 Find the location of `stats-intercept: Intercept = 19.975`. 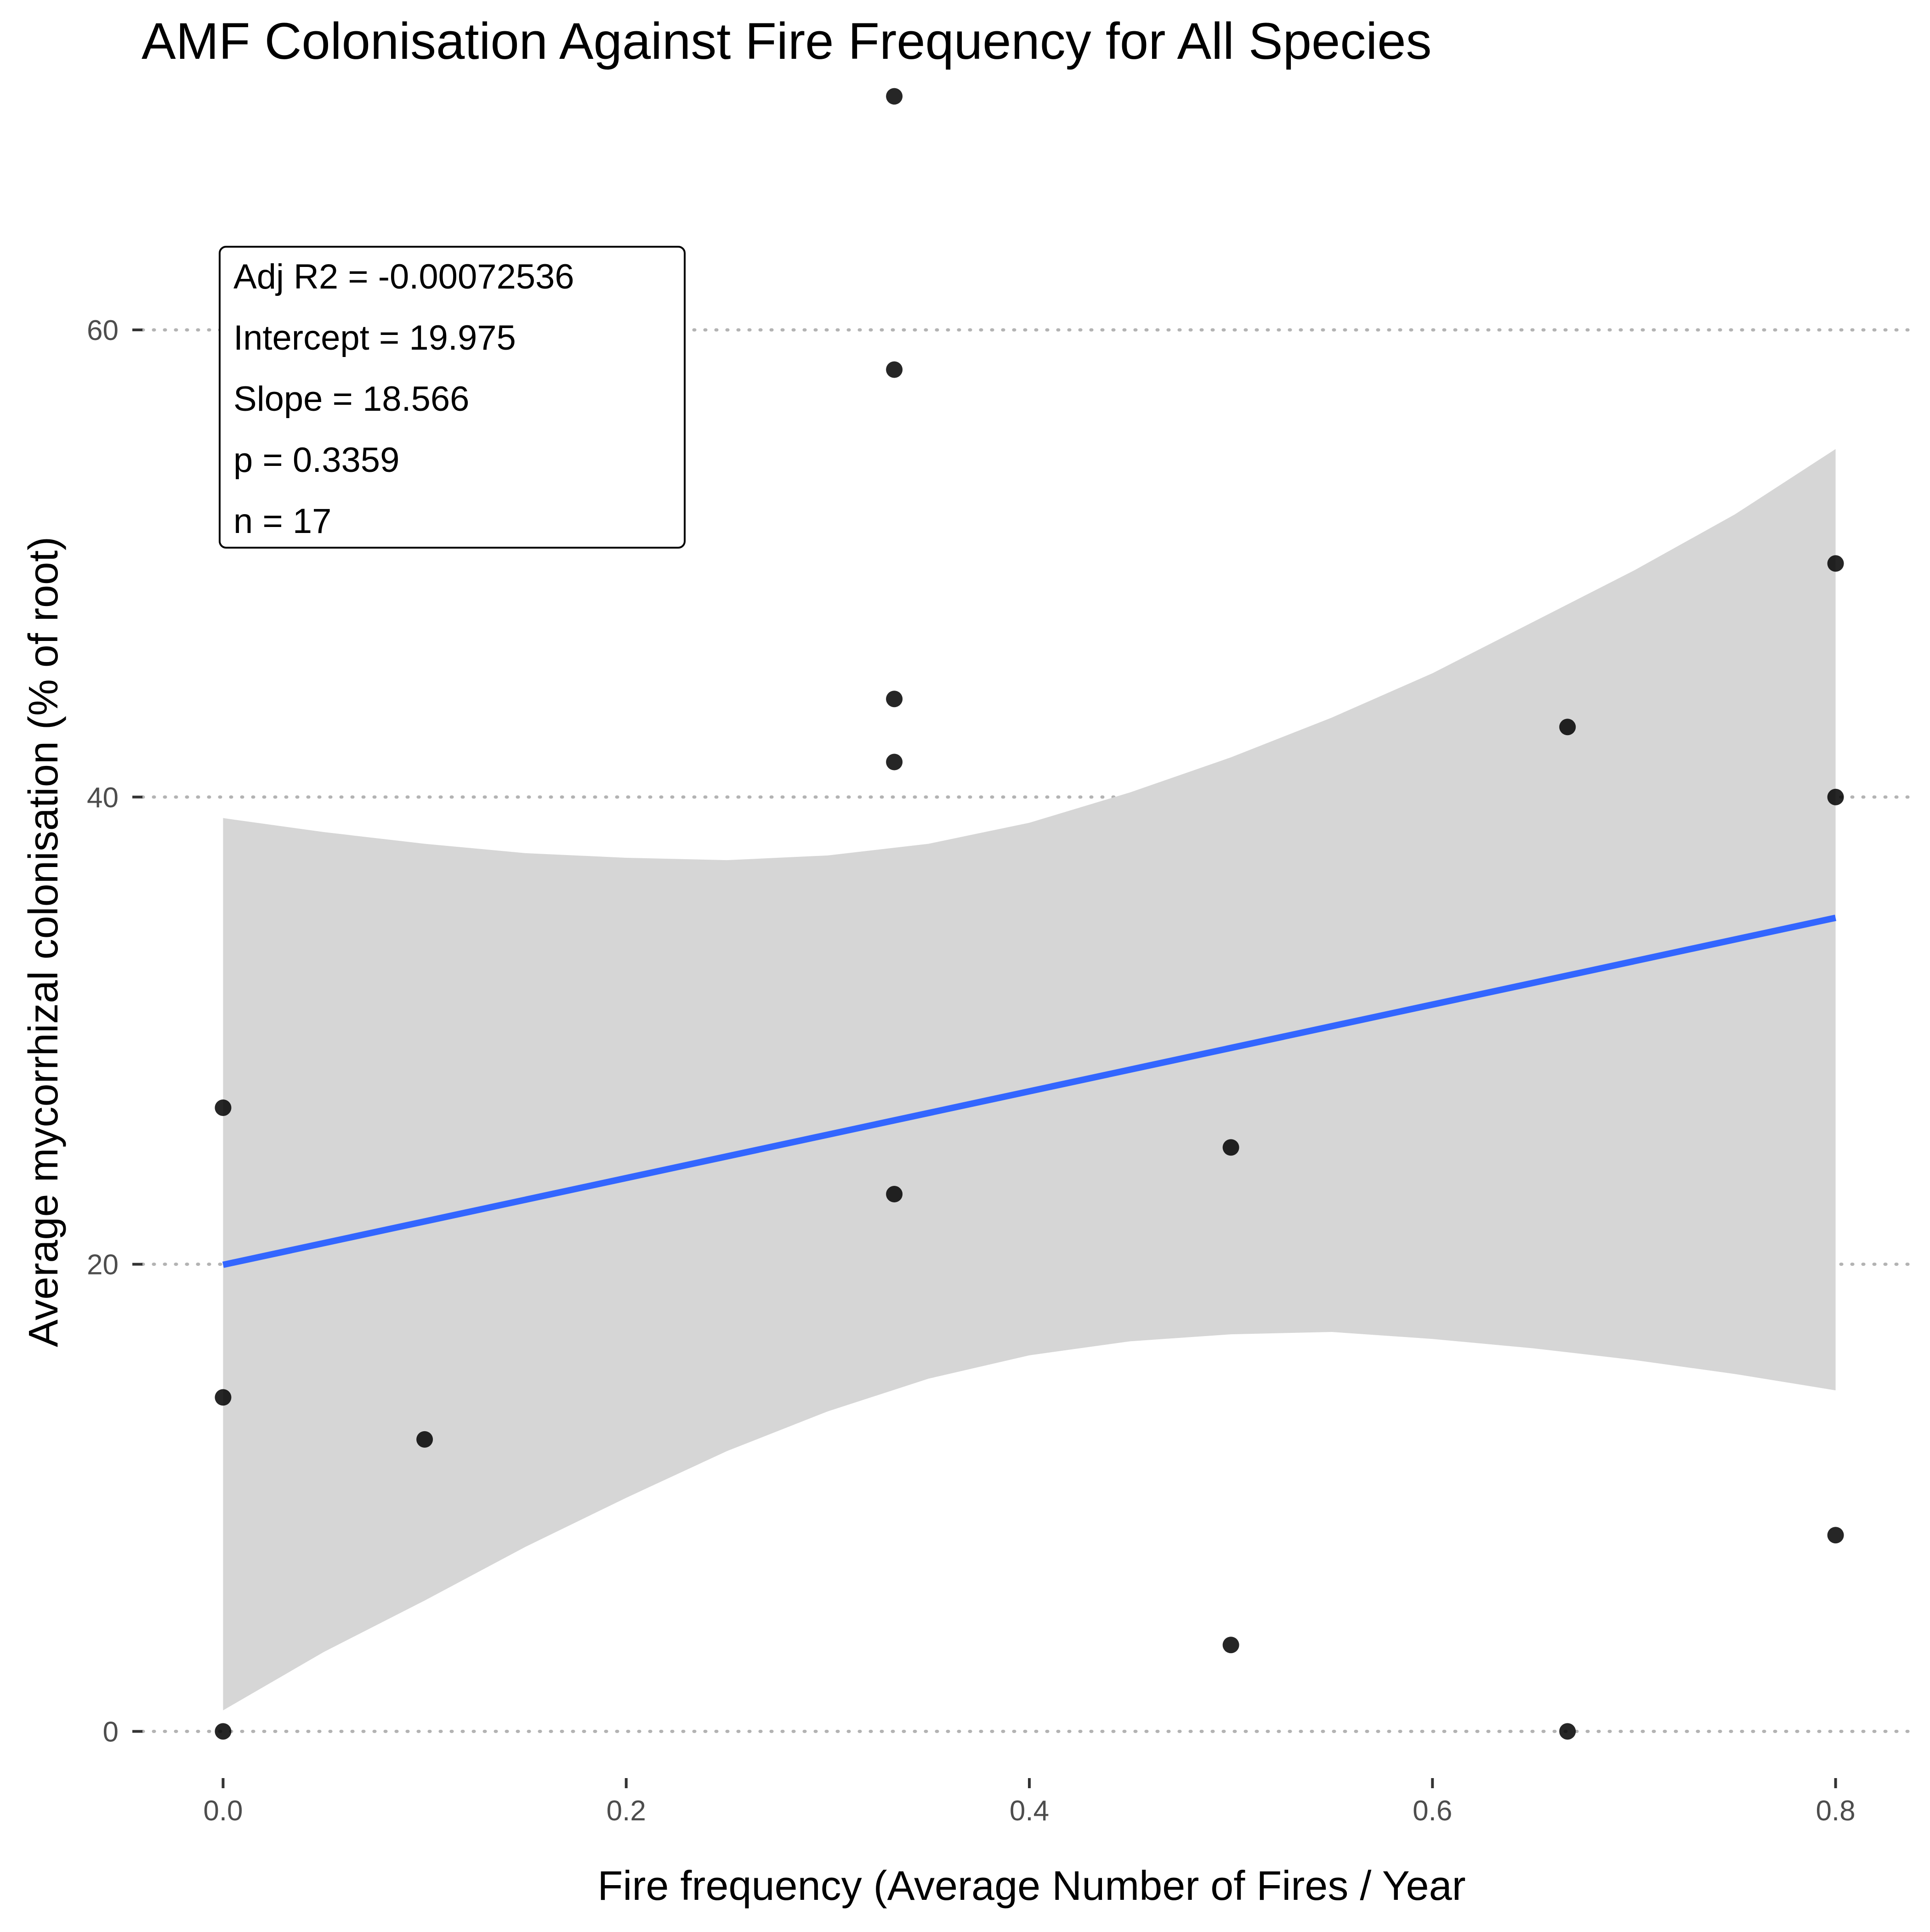

stats-intercept: Intercept = 19.975 is located at coordinates (374, 337).